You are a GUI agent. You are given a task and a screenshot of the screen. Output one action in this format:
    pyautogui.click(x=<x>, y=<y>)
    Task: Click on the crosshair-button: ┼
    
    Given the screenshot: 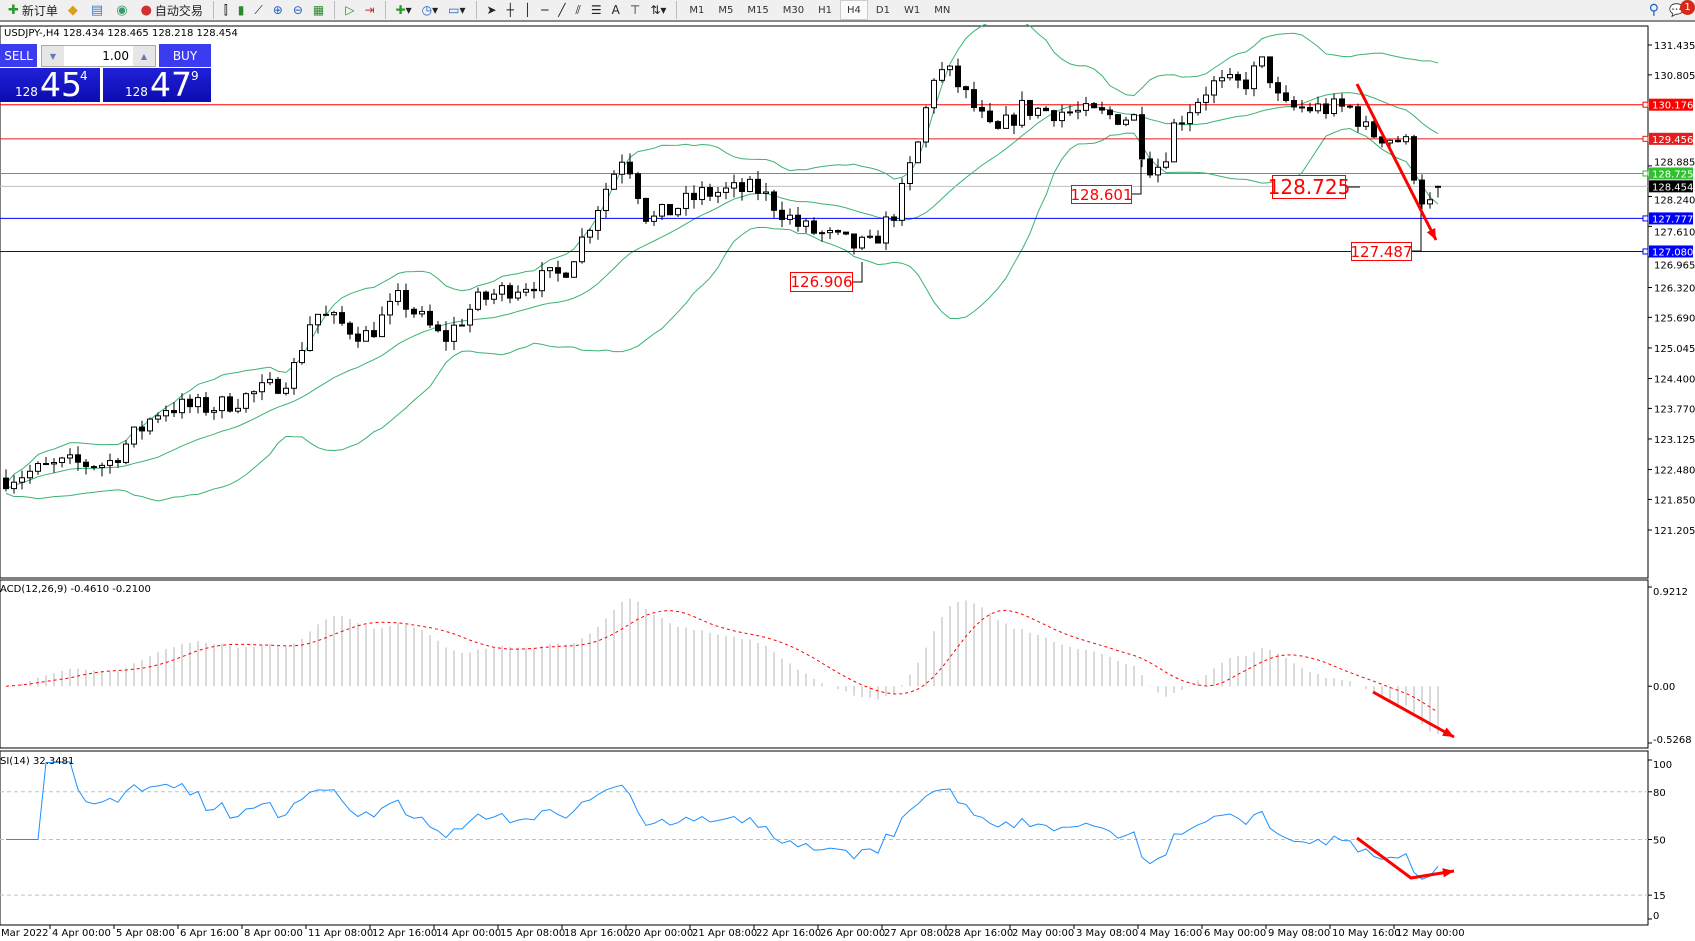 What is the action you would take?
    pyautogui.click(x=510, y=10)
    